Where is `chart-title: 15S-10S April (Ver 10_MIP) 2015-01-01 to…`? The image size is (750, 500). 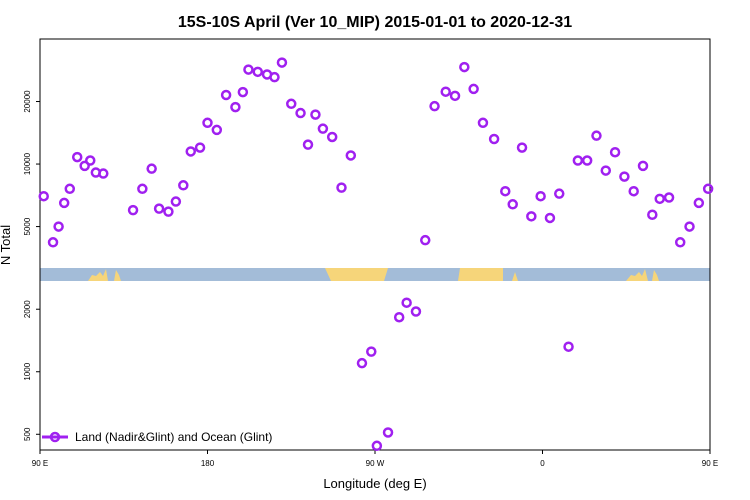 chart-title: 15S-10S April (Ver 10_MIP) 2015-01-01 to… is located at coordinates (375, 22).